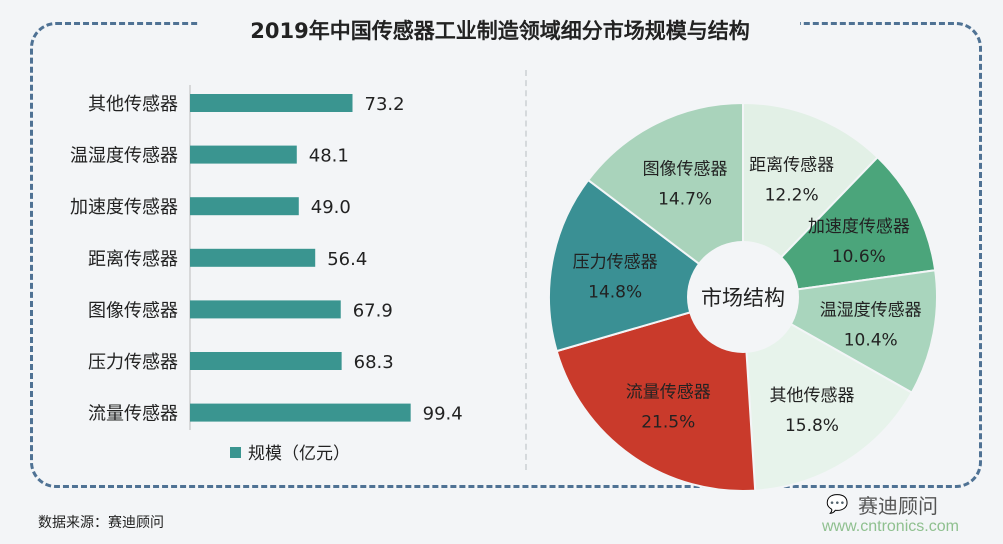 Image resolution: width=1003 pixels, height=544 pixels. What do you see at coordinates (859, 227) in the screenshot?
I see `pie-slice-name: 加速度传感器` at bounding box center [859, 227].